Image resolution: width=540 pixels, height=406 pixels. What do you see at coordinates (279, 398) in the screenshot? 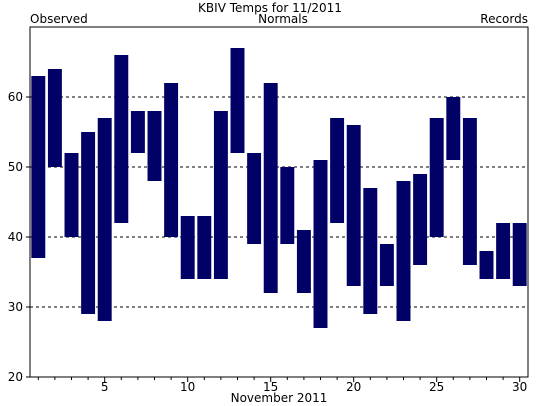
I see `x-axis-title: November 2011` at bounding box center [279, 398].